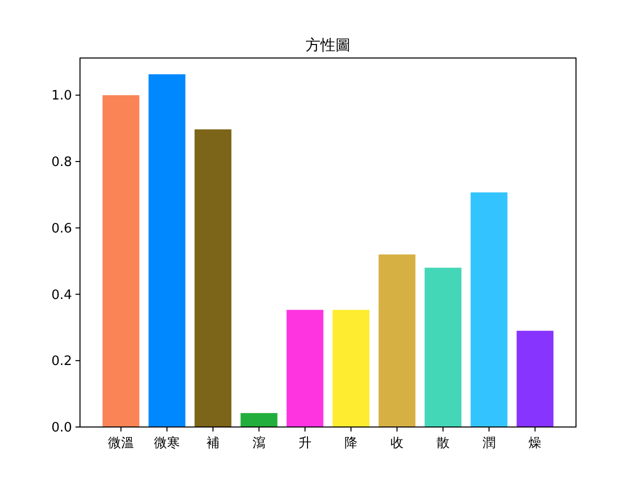  I want to click on y-tick-label: 0.8, so click(61, 162).